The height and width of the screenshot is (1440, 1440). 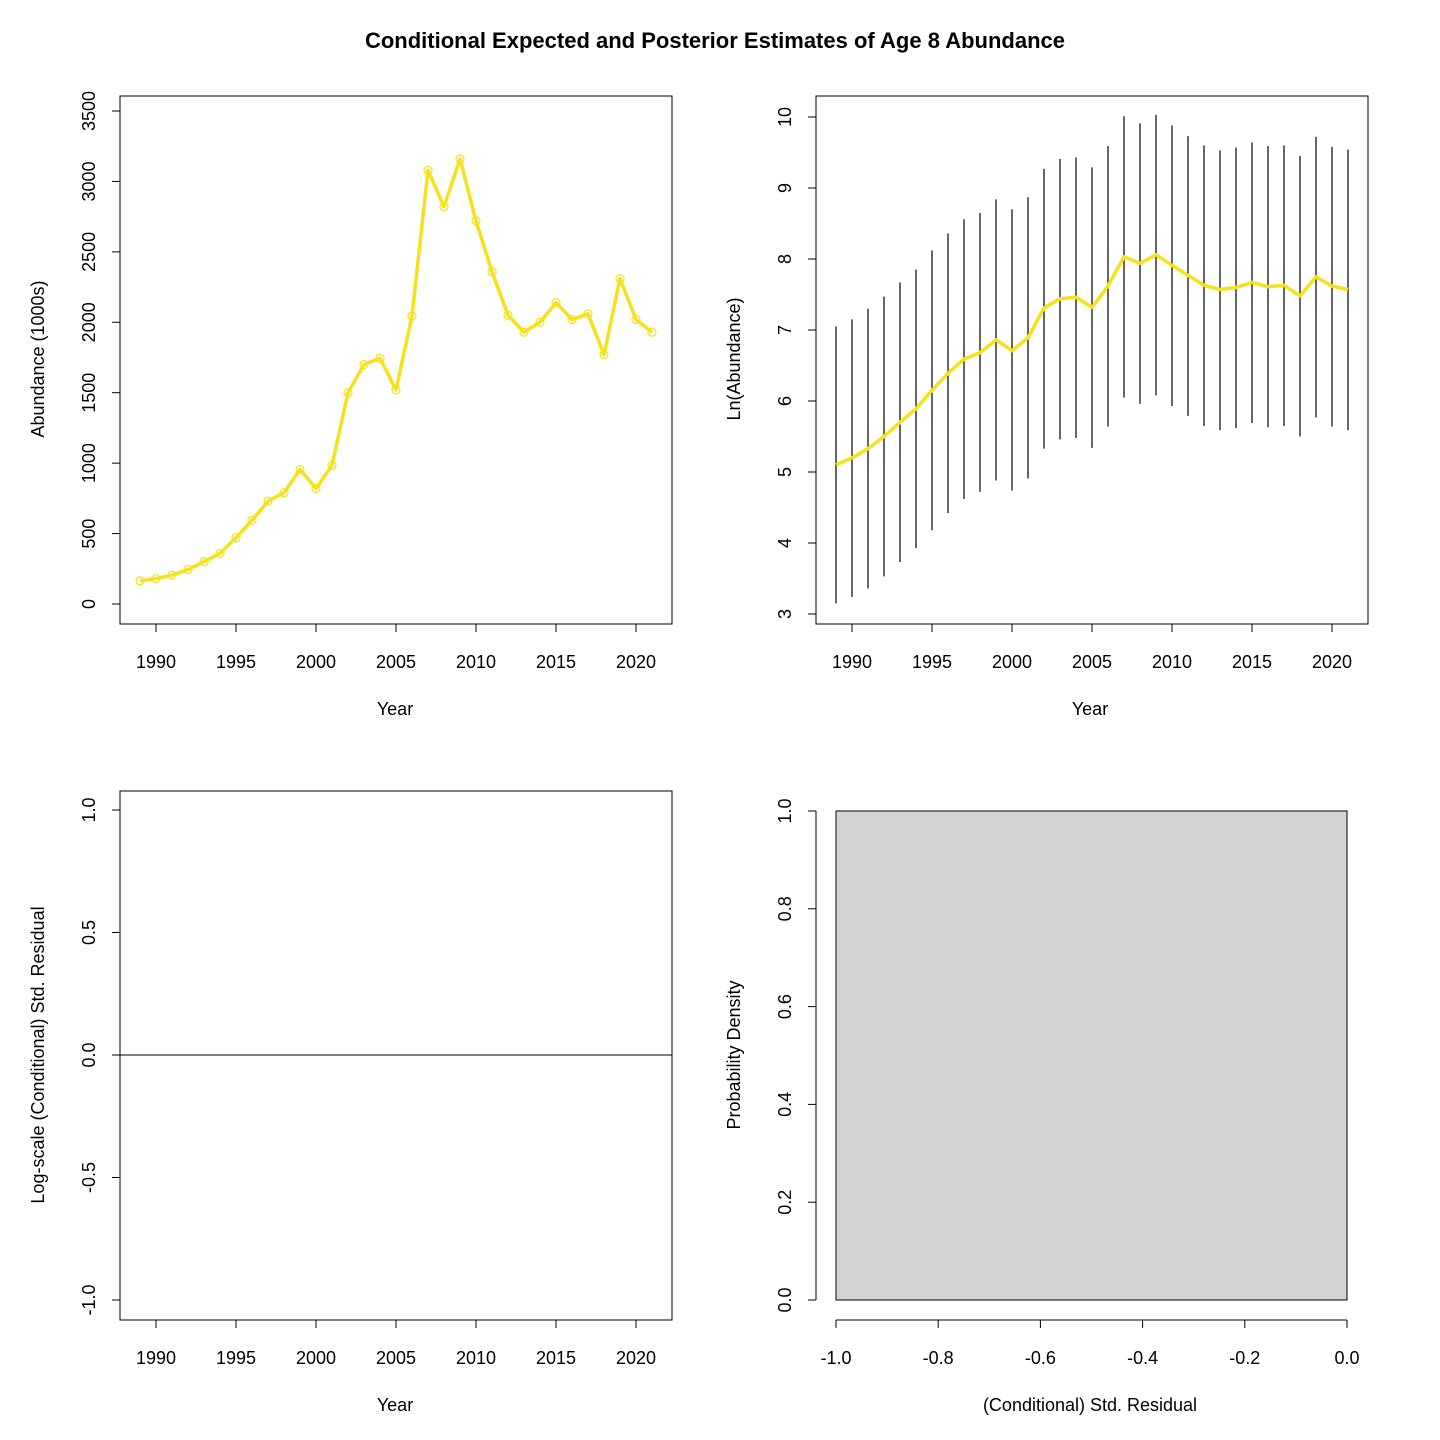 What do you see at coordinates (89, 932) in the screenshot?
I see `y-tick-label: 0.5` at bounding box center [89, 932].